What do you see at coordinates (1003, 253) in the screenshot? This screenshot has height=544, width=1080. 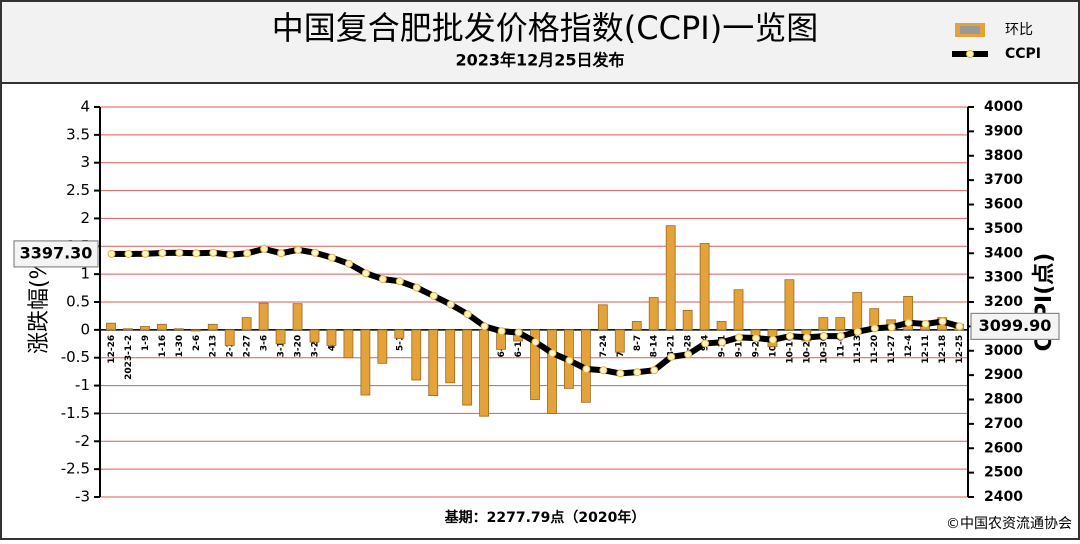 I see `y2-tick-label: 3400` at bounding box center [1003, 253].